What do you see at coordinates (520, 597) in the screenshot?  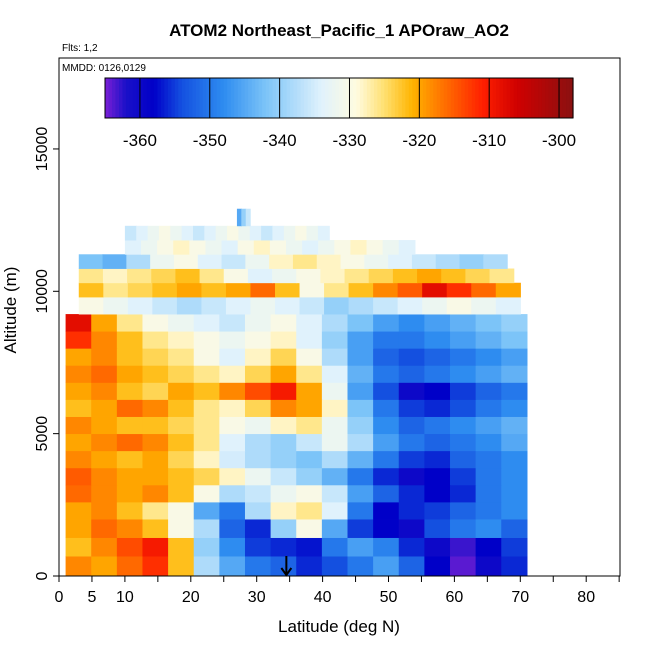 I see `x-tick-label: 70` at bounding box center [520, 597].